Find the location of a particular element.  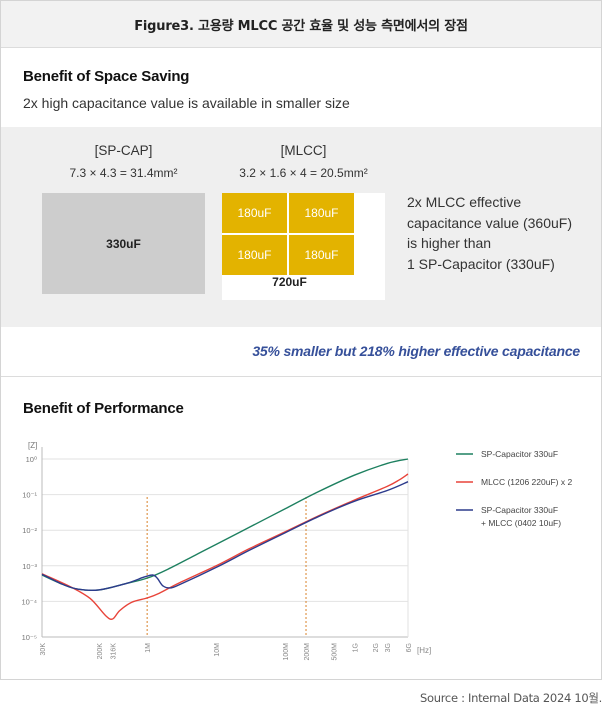

description-line: capacitance value (360uF) is located at coordinates (489, 222).